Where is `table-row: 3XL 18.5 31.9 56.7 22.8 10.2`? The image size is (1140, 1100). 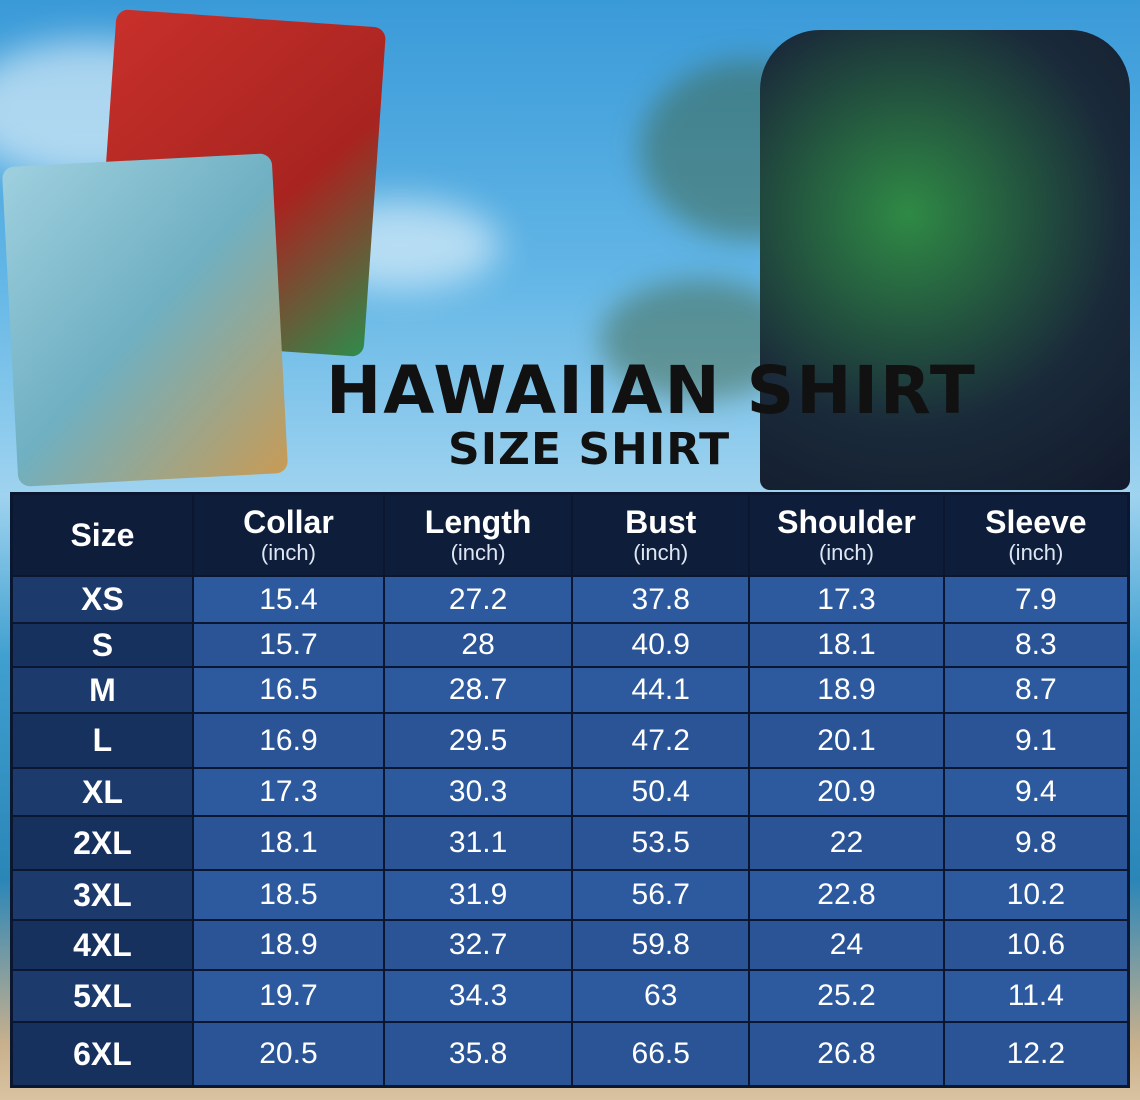
table-row: 3XL 18.5 31.9 56.7 22.8 10.2 is located at coordinates (570, 895).